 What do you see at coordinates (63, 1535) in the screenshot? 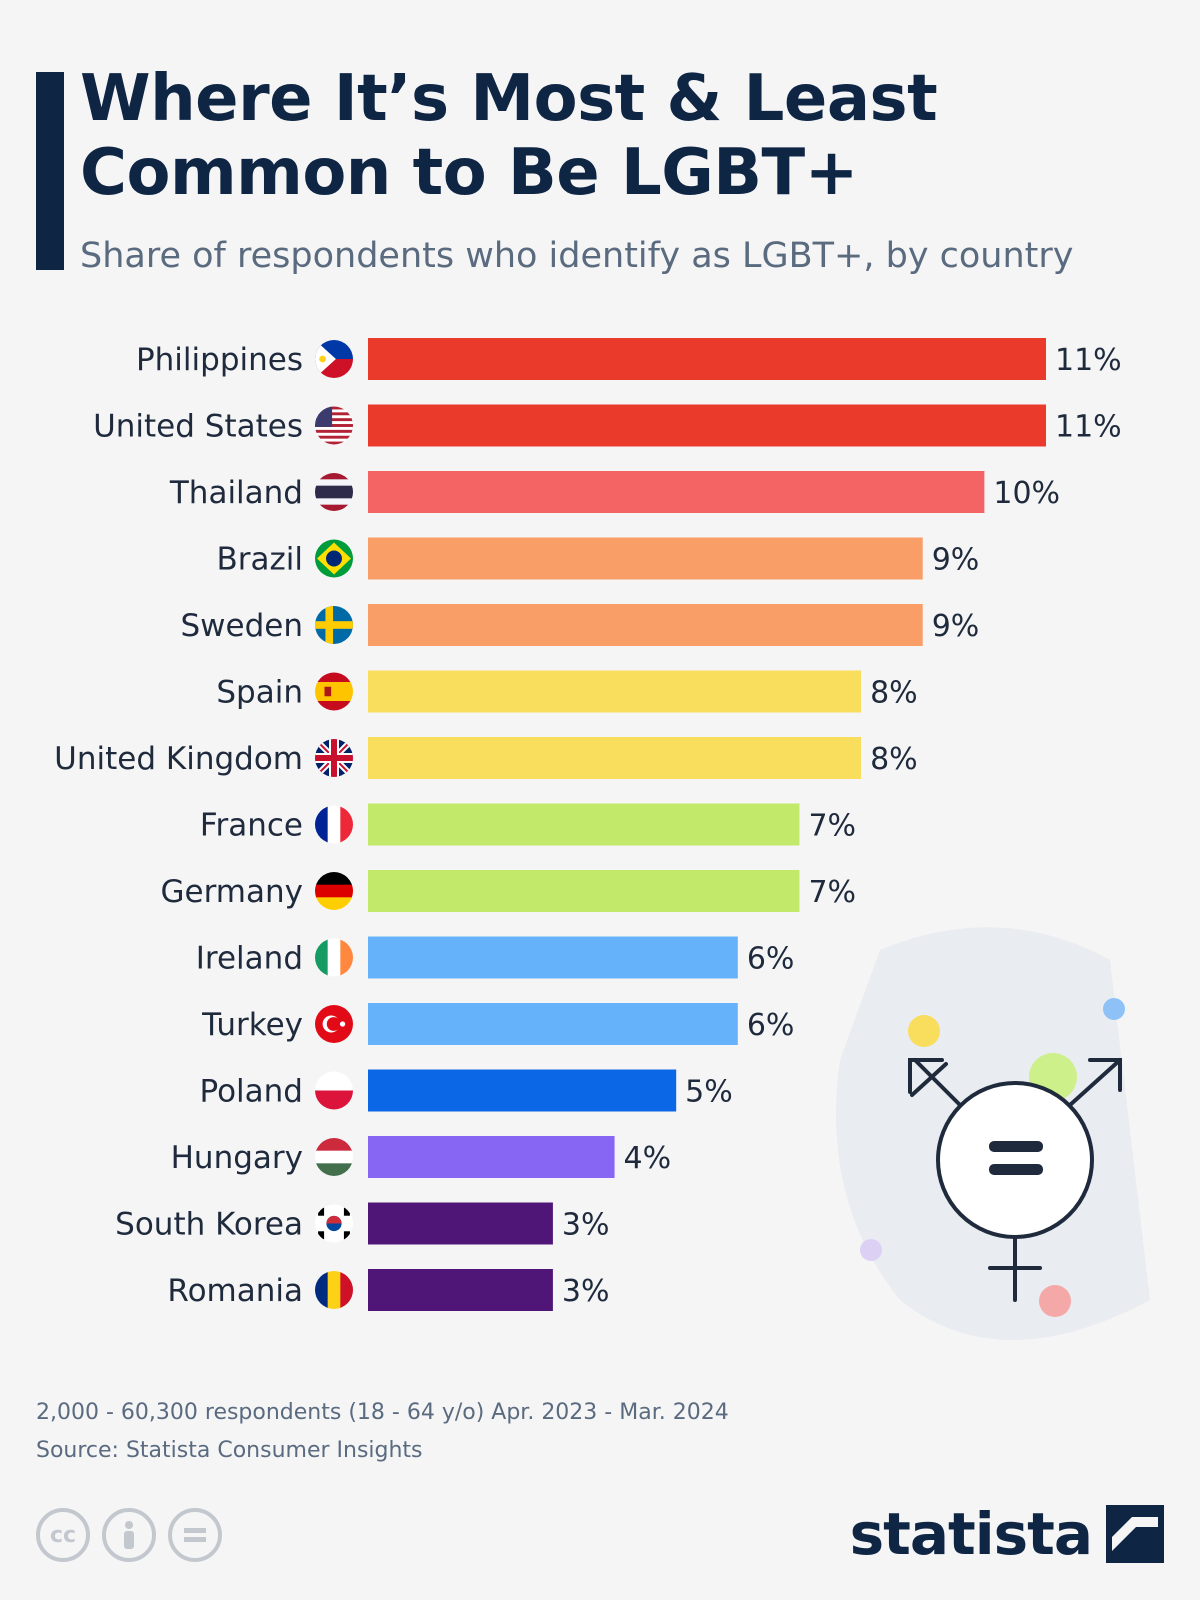
I see `cc-icon: cc` at bounding box center [63, 1535].